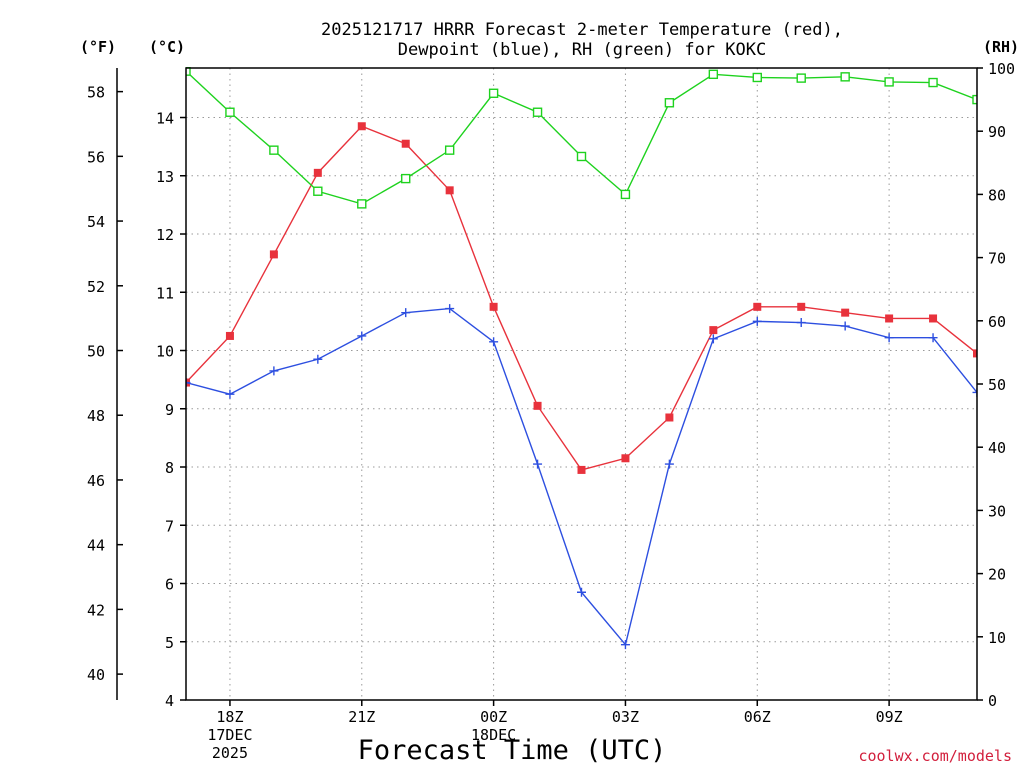 This screenshot has width=1024, height=768. I want to click on x-tick-label: 17DEC, so click(229, 735).